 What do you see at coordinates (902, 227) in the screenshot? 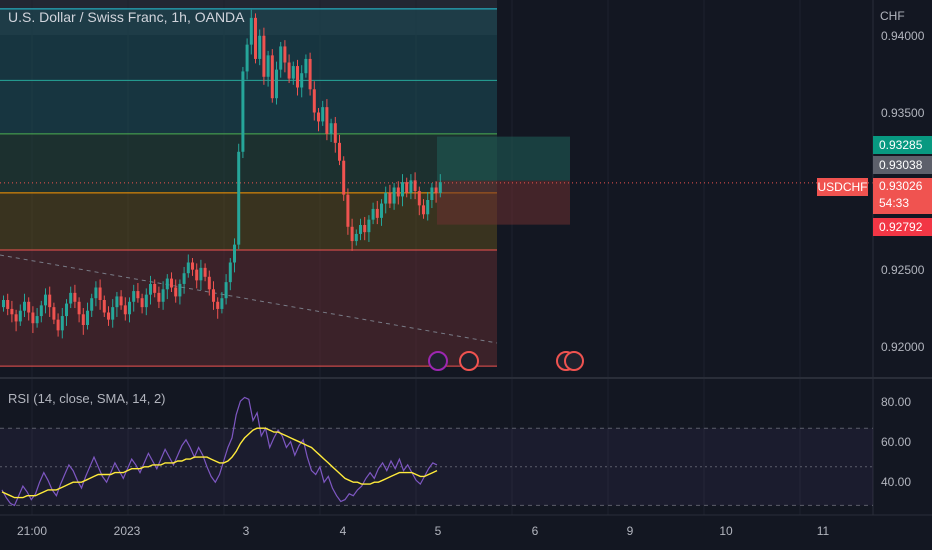
I see `stop-price-tag: 0.92792` at bounding box center [902, 227].